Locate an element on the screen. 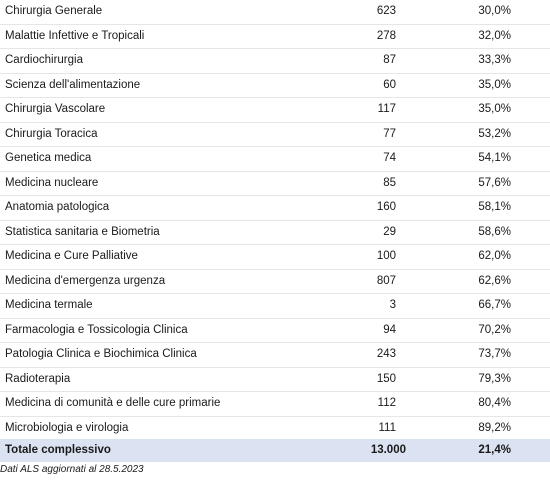  row-count: 85 is located at coordinates (389, 182).